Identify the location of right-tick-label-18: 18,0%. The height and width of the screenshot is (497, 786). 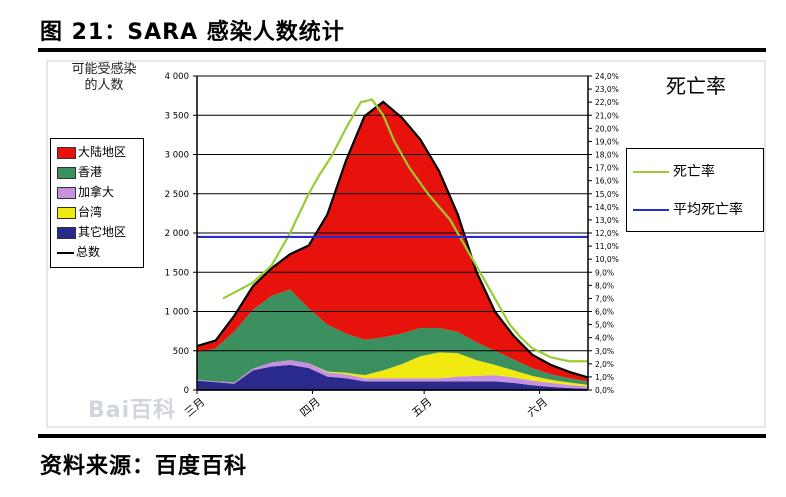
(607, 155).